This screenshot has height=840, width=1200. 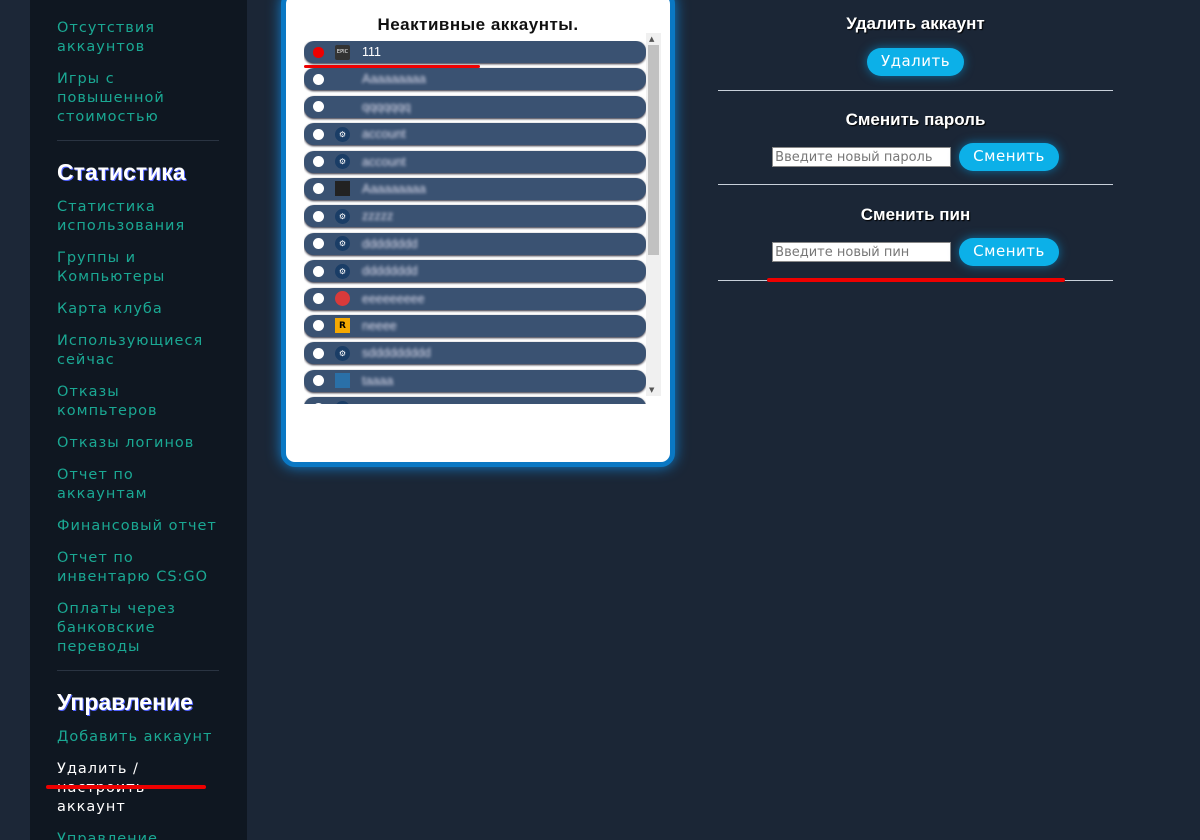 I want to click on sidebar-item: Отсутствия аккаунтов, so click(x=106, y=37).